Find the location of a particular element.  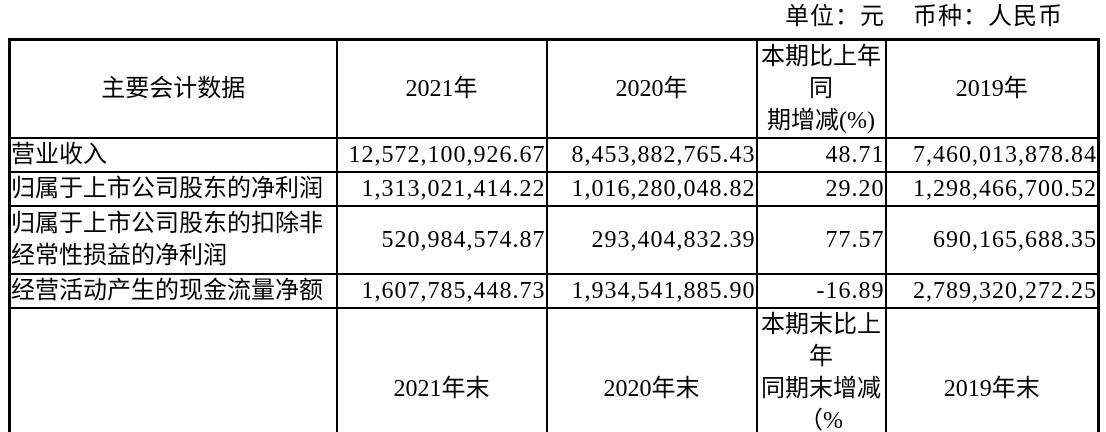

header-change-vs-prior-year-end: 本期末比上年 同期末增减（% ） is located at coordinates (821, 369).